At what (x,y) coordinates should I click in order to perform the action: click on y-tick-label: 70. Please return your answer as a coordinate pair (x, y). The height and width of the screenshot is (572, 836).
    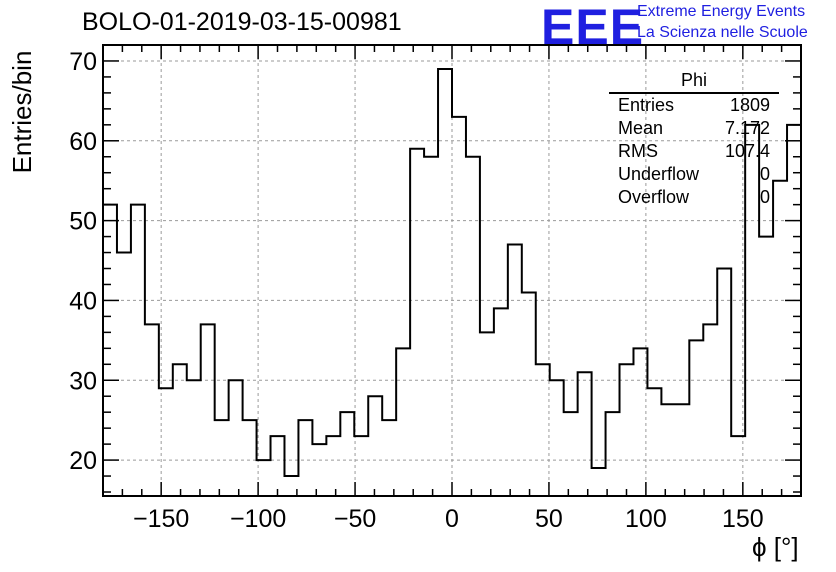
    Looking at the image, I should click on (83, 62).